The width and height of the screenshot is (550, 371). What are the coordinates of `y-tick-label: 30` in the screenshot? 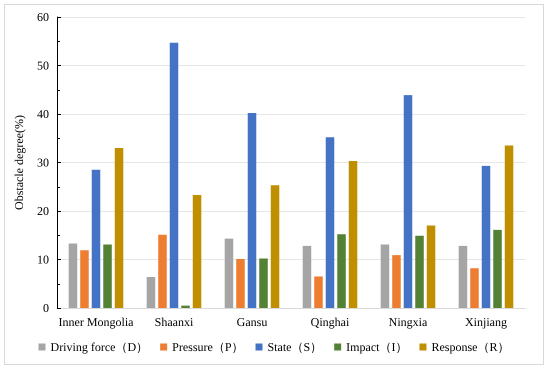 It's located at (43, 163).